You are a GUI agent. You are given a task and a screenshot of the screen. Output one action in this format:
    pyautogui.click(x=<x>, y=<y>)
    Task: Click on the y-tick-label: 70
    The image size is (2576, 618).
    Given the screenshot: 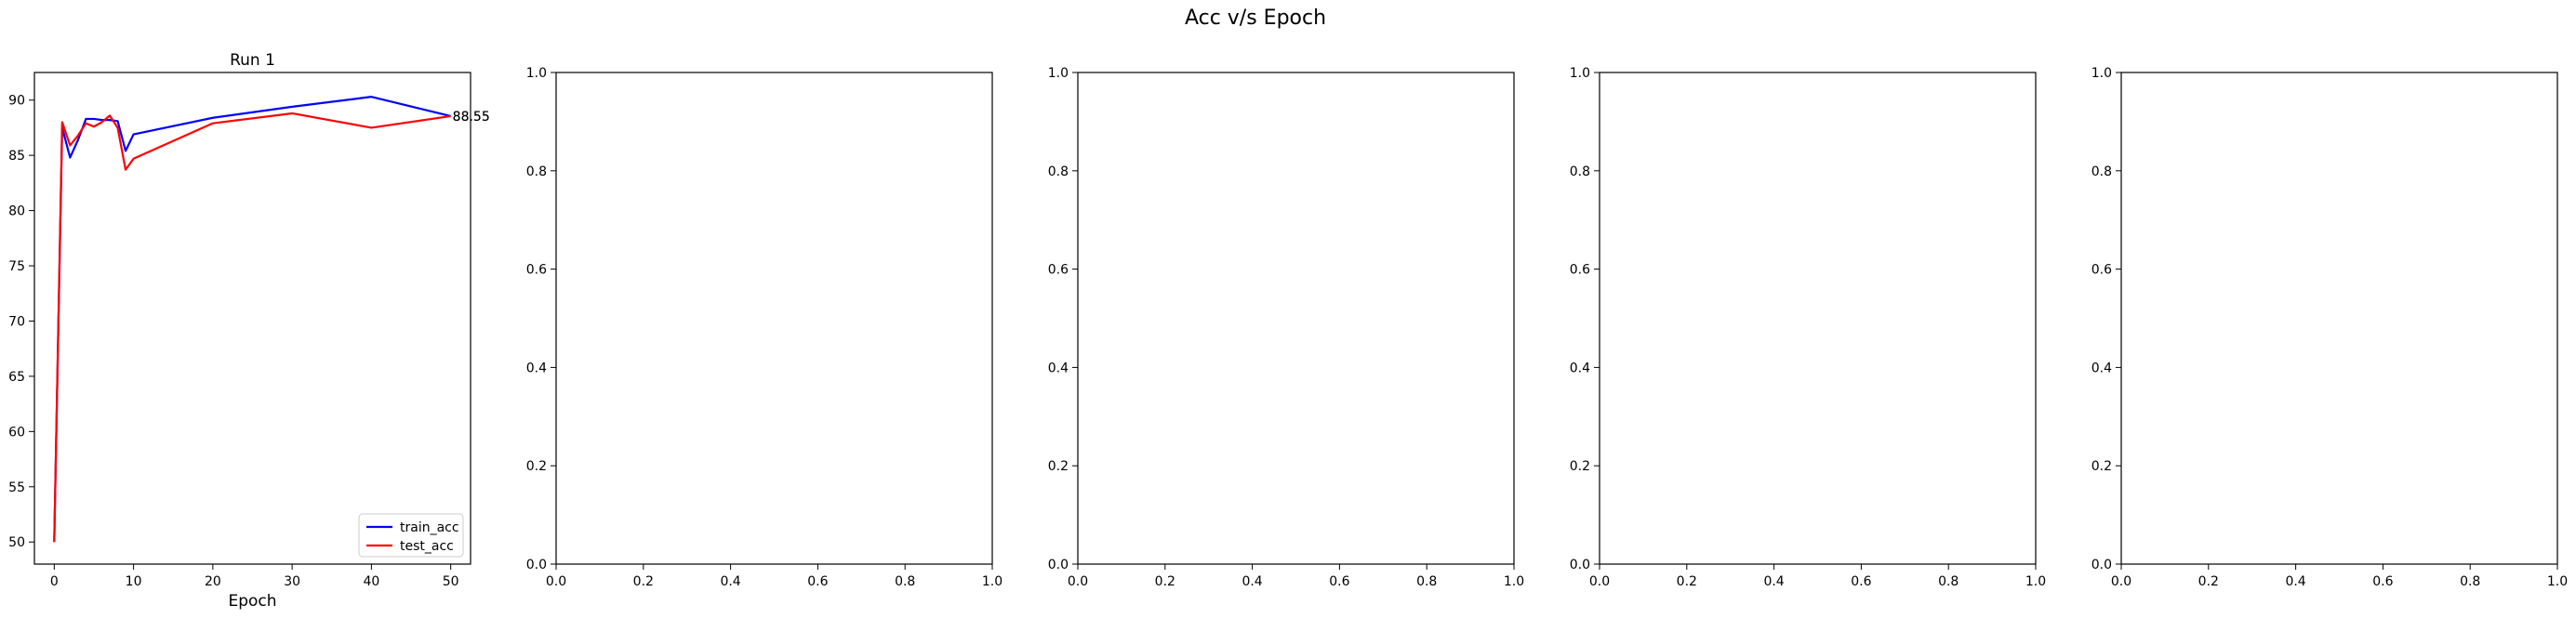 What is the action you would take?
    pyautogui.click(x=16, y=321)
    